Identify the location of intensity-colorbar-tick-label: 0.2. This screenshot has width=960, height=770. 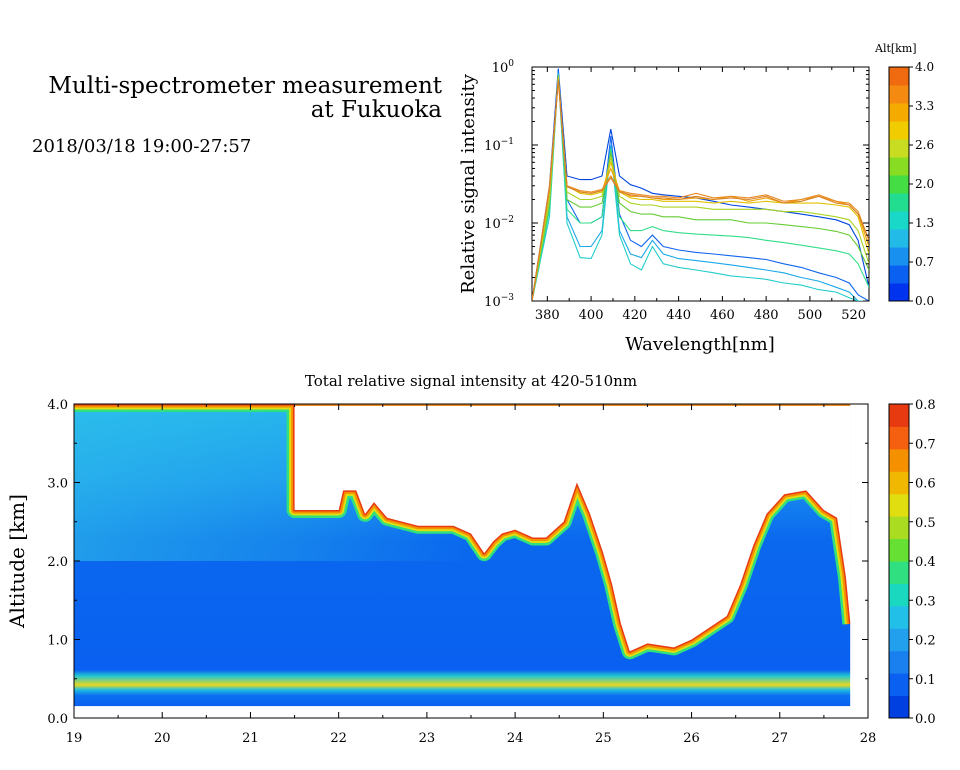
(925, 641).